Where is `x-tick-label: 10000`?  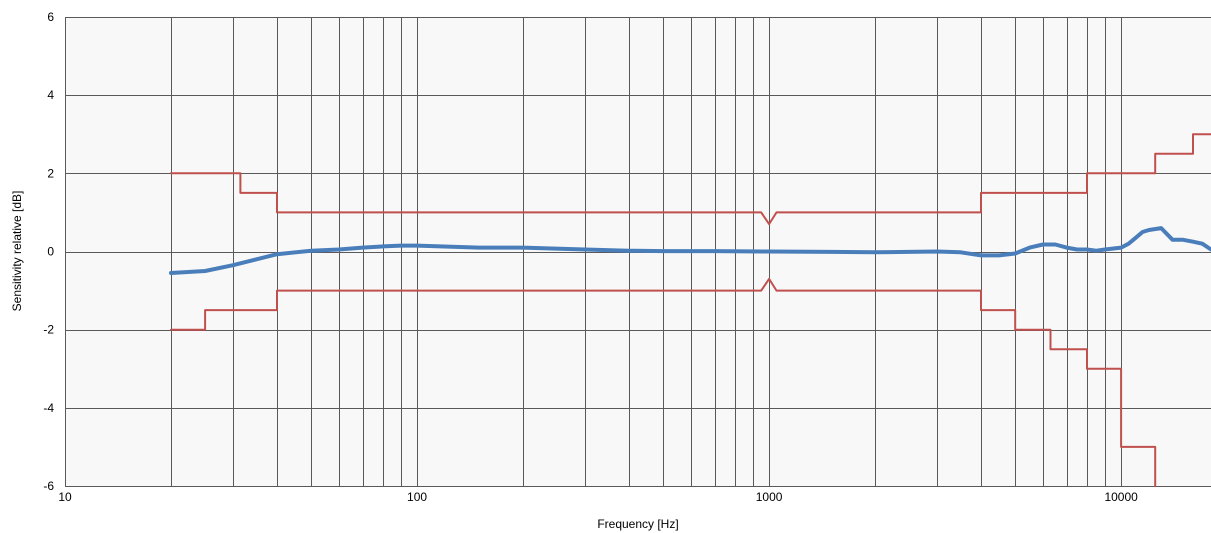 x-tick-label: 10000 is located at coordinates (1121, 497).